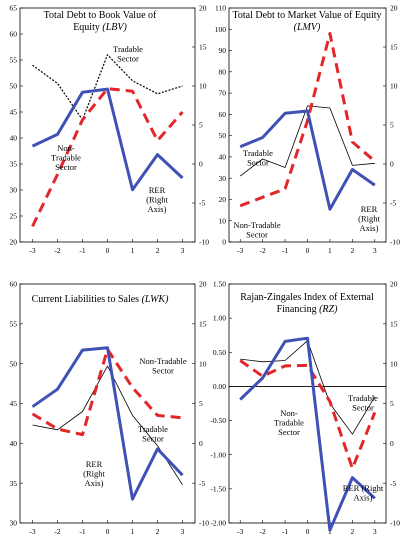  Describe the element at coordinates (219, 386) in the screenshot. I see `left-tick-label: 0.00` at that location.